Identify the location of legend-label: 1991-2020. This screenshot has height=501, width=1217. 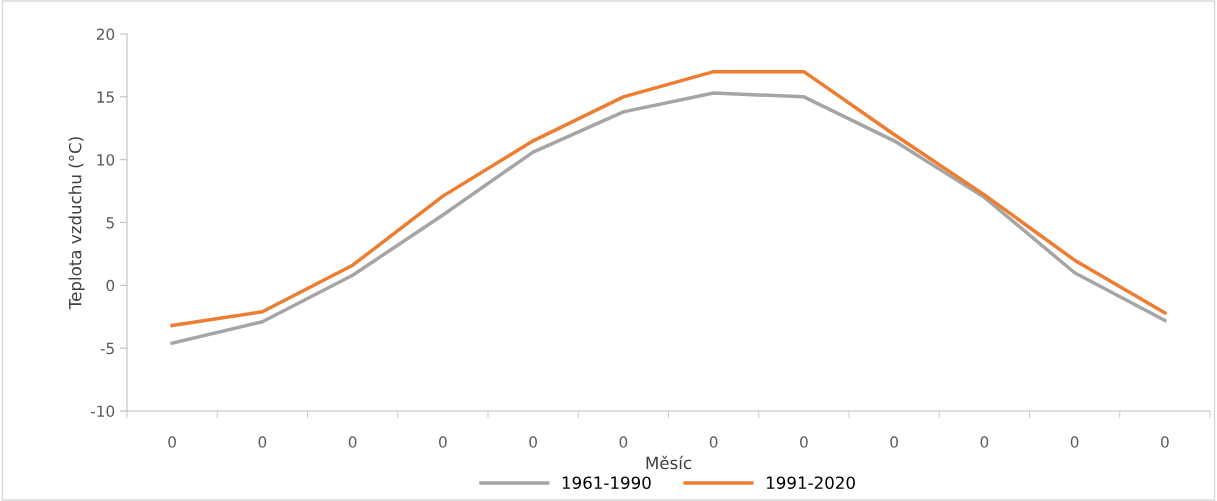
(811, 482).